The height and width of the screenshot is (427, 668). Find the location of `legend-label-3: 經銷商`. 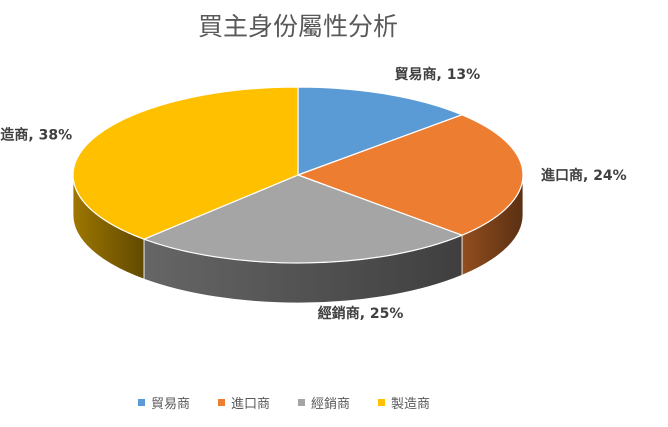

legend-label-3: 經銷商 is located at coordinates (330, 404).